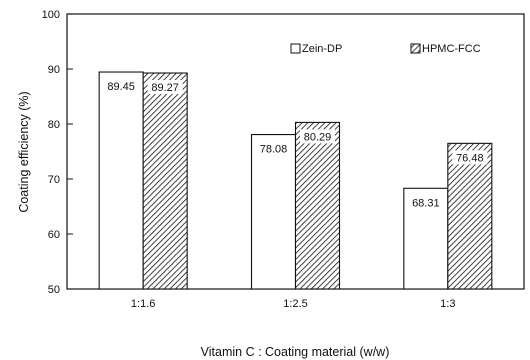 This screenshot has height=360, width=530. I want to click on x-tick-label: 1:2.5, so click(295, 304).